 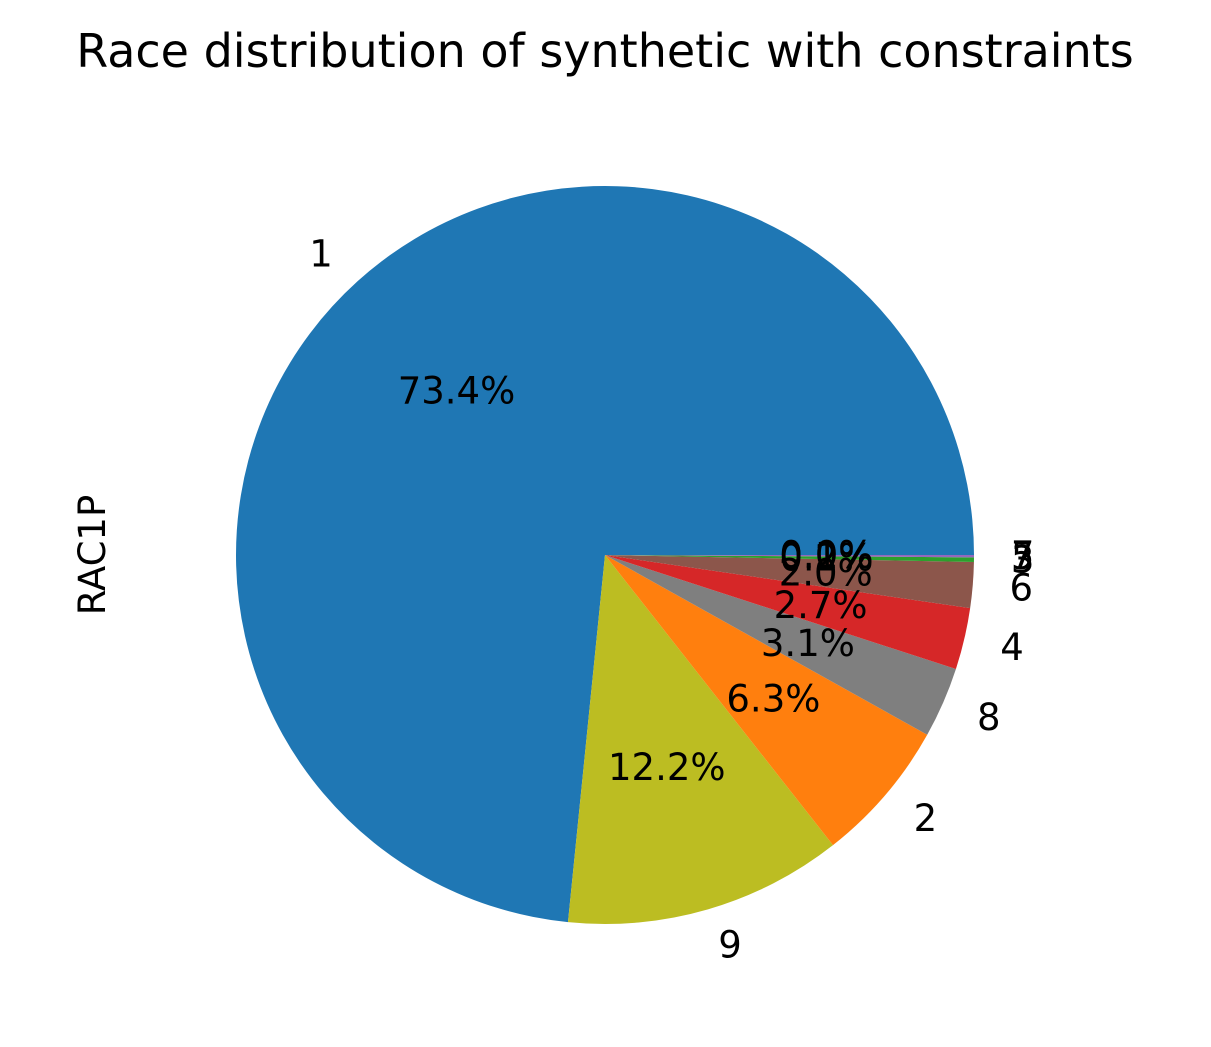 I want to click on percent-label-2: 6.3%, so click(x=773, y=698).